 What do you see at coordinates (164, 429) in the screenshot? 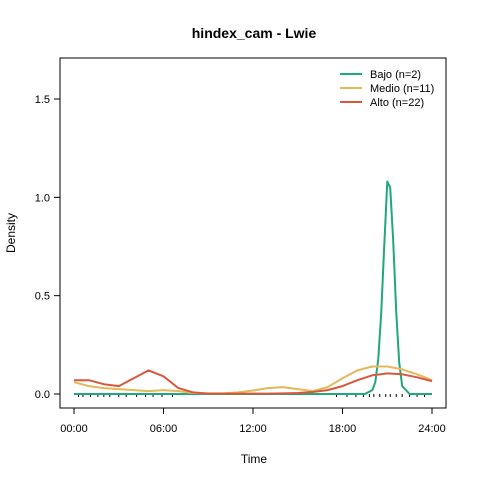
I see `x-tick-label: 06:00` at bounding box center [164, 429].